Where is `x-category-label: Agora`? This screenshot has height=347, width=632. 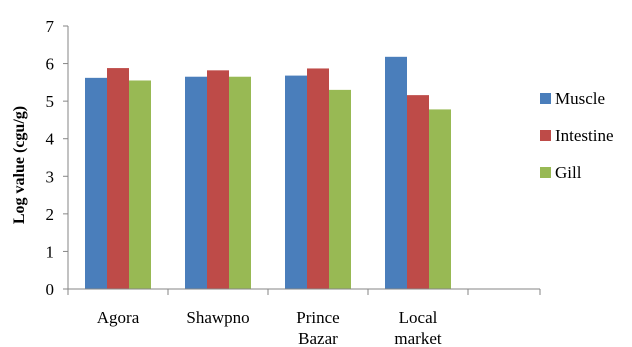
x-category-label: Agora is located at coordinates (118, 317).